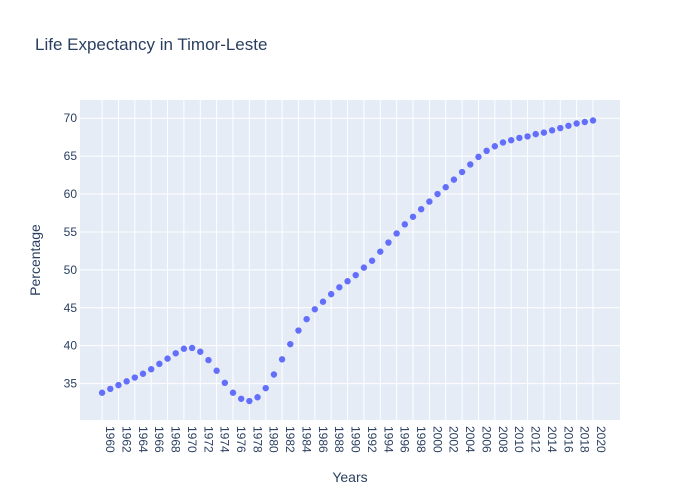  I want to click on y-tick-label: 55, so click(71, 232).